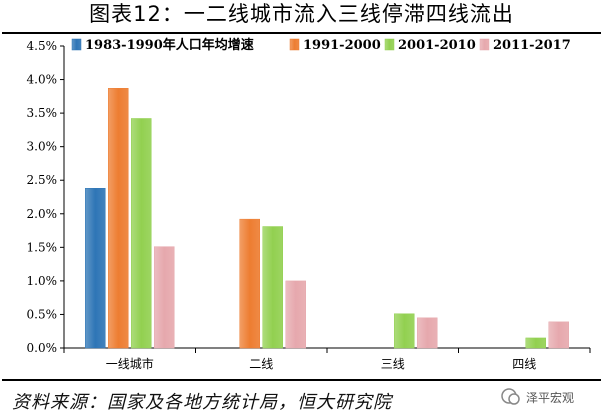 Image resolution: width=603 pixels, height=418 pixels. What do you see at coordinates (550, 397) in the screenshot?
I see `watermark-text: 泽平宏观` at bounding box center [550, 397].